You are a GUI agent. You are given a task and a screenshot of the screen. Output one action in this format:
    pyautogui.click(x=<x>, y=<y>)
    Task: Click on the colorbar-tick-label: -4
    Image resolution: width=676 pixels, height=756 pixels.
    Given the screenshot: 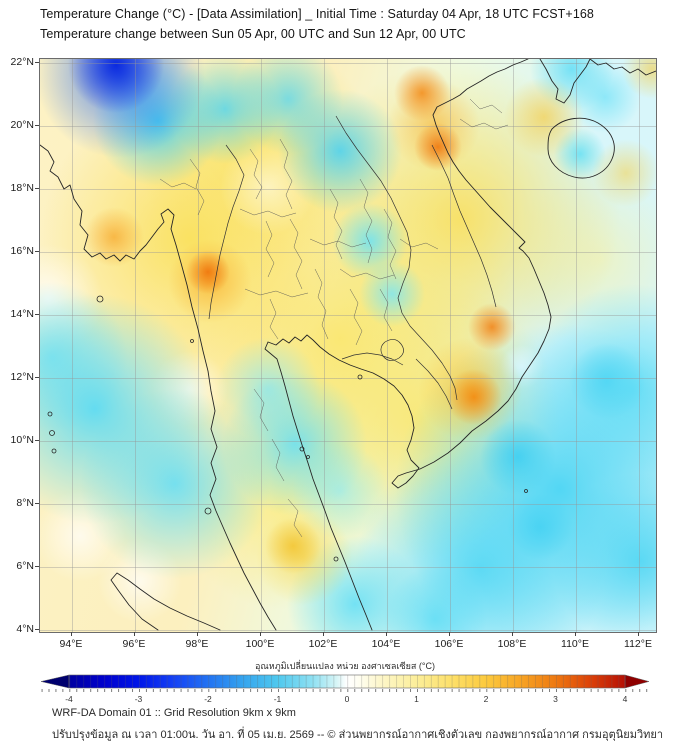 What is the action you would take?
    pyautogui.click(x=69, y=699)
    